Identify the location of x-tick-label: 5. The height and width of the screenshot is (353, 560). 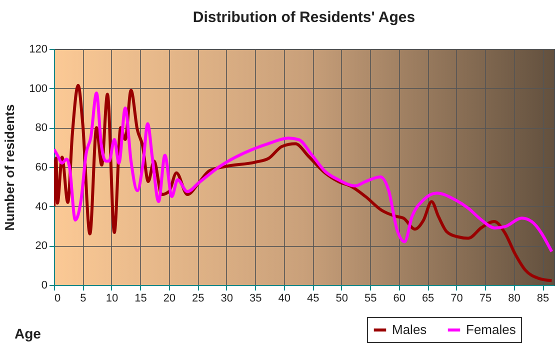
(83, 298).